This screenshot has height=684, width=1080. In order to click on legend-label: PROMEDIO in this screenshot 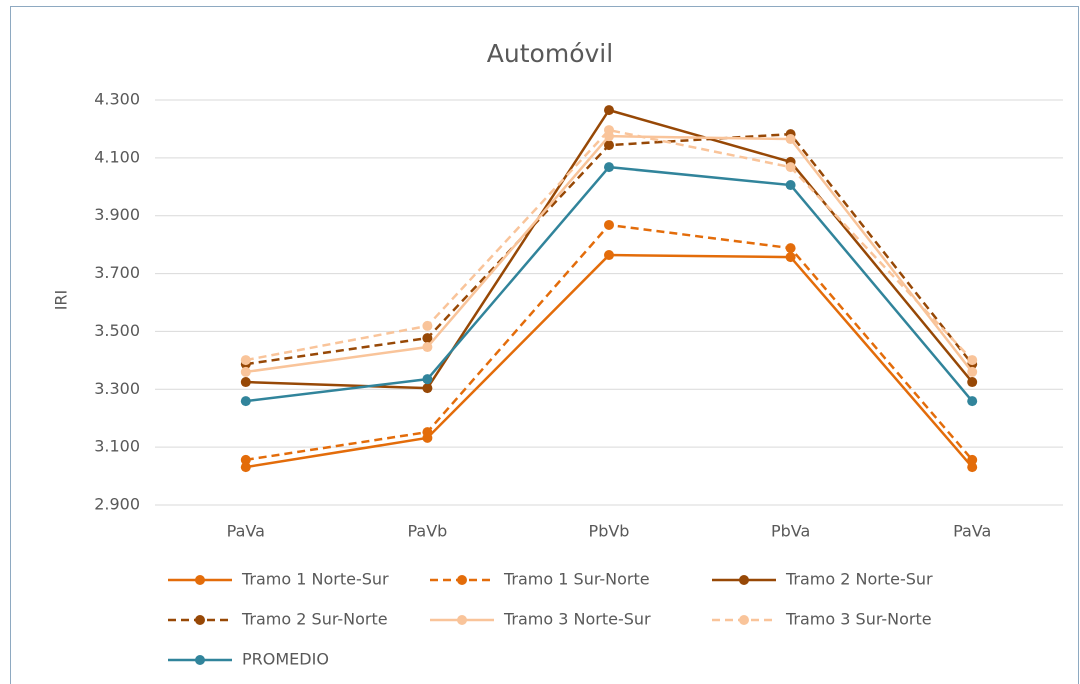, I will do `click(285, 659)`.